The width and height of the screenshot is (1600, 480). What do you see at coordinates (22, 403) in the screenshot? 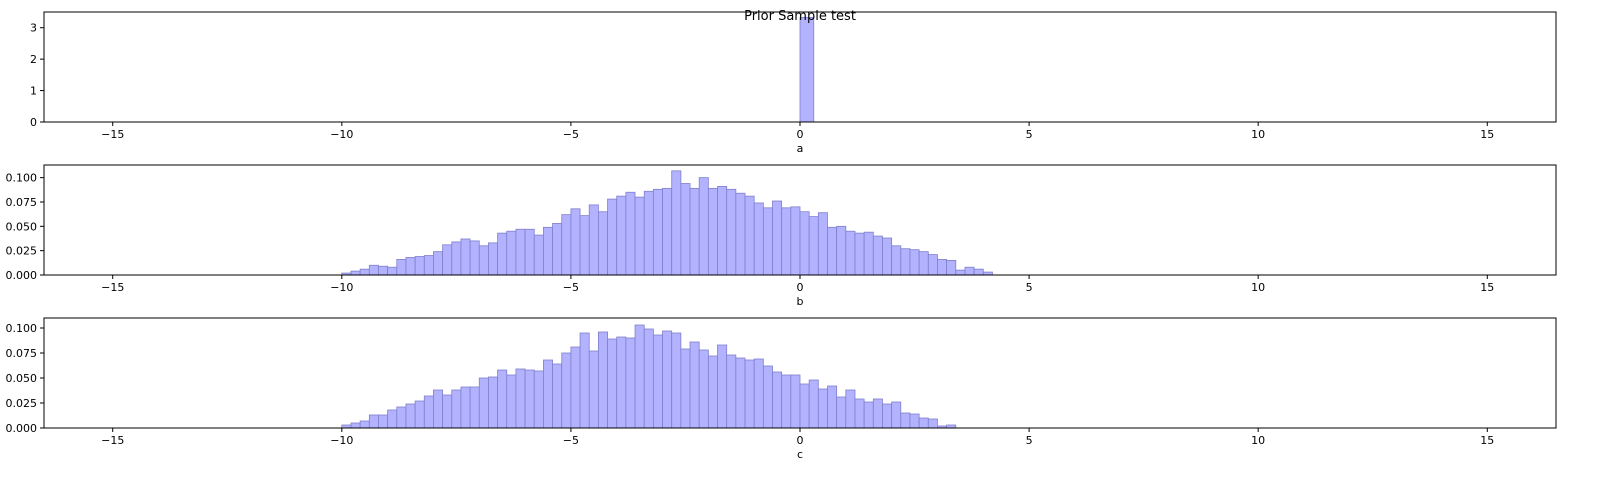
I see `y-tick-label: 0.025` at bounding box center [22, 403].